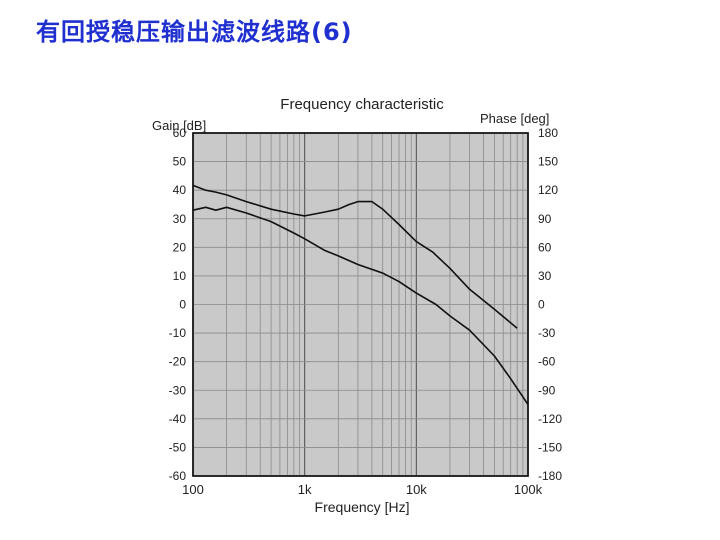  What do you see at coordinates (178, 362) in the screenshot?
I see `y-tick-label: -20` at bounding box center [178, 362].